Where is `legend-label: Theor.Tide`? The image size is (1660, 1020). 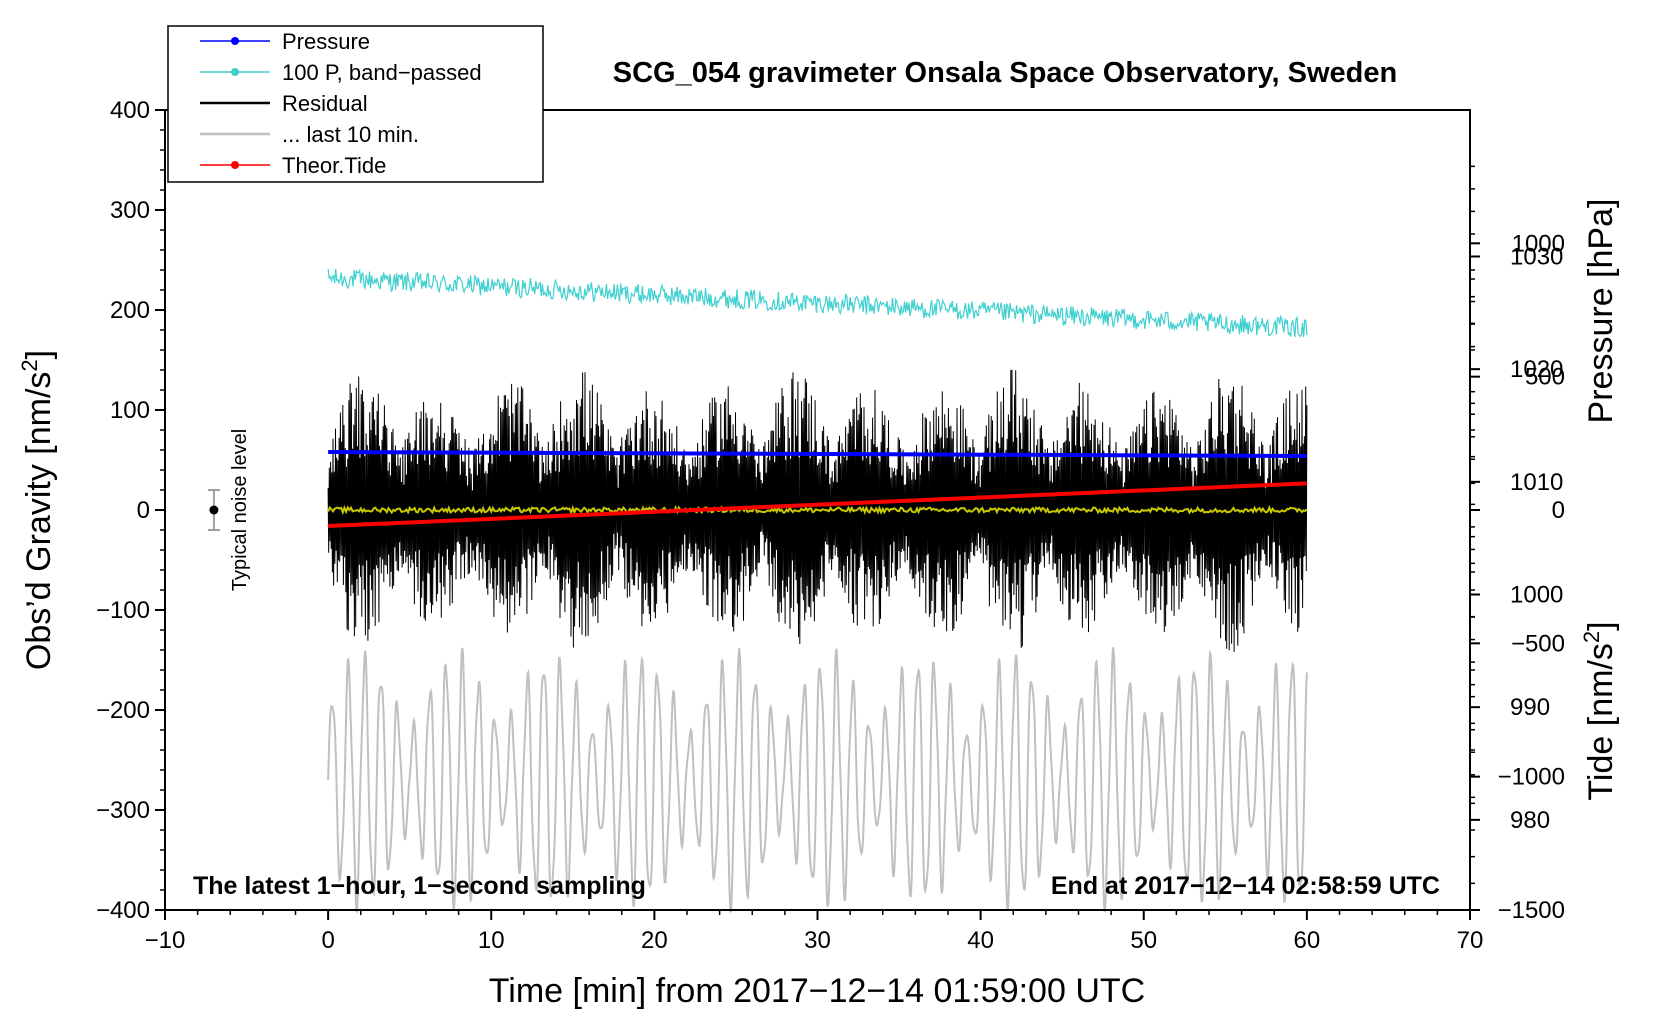 legend-label: Theor.Tide is located at coordinates (334, 165).